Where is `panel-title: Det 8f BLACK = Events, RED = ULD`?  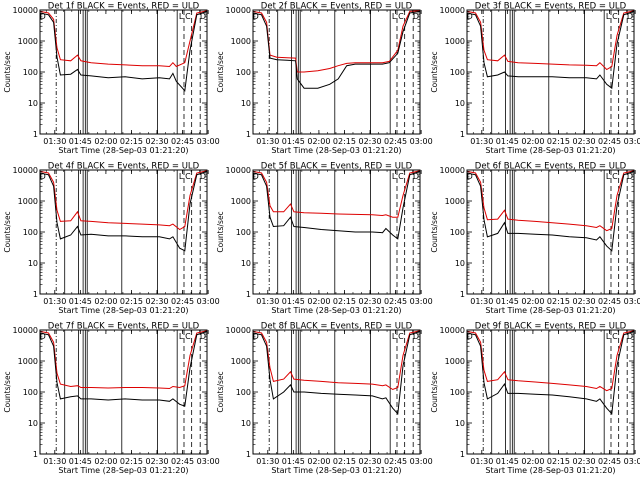 panel-title: Det 8f BLACK = Events, RED = ULD is located at coordinates (337, 327).